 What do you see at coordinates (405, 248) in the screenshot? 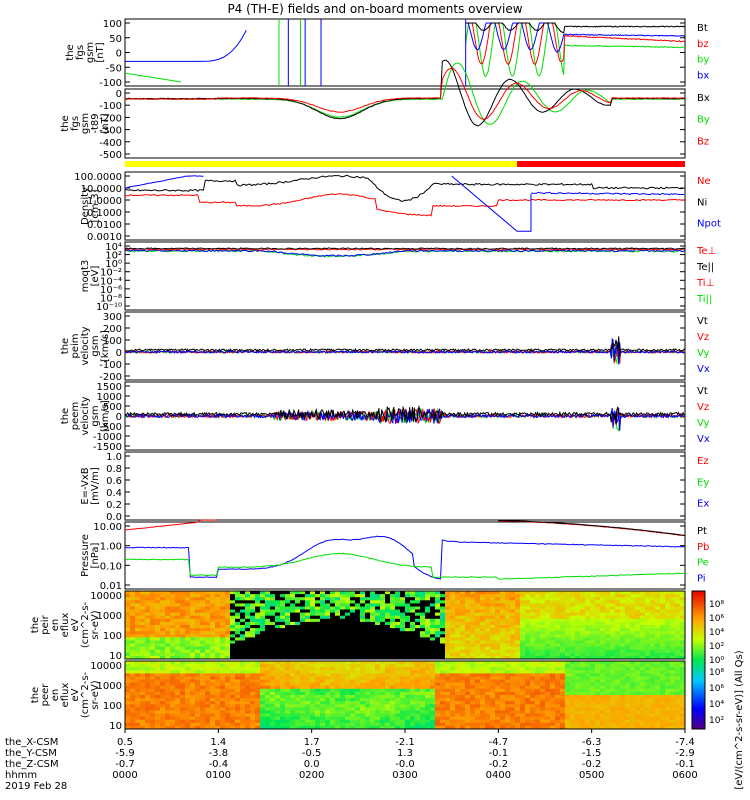
I see `series-line-Te-par` at bounding box center [405, 248].